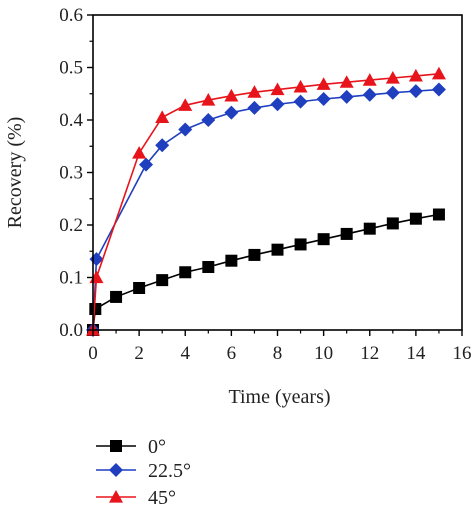 The image size is (474, 515). Describe the element at coordinates (232, 353) in the screenshot. I see `x-tick-label: 6` at that location.